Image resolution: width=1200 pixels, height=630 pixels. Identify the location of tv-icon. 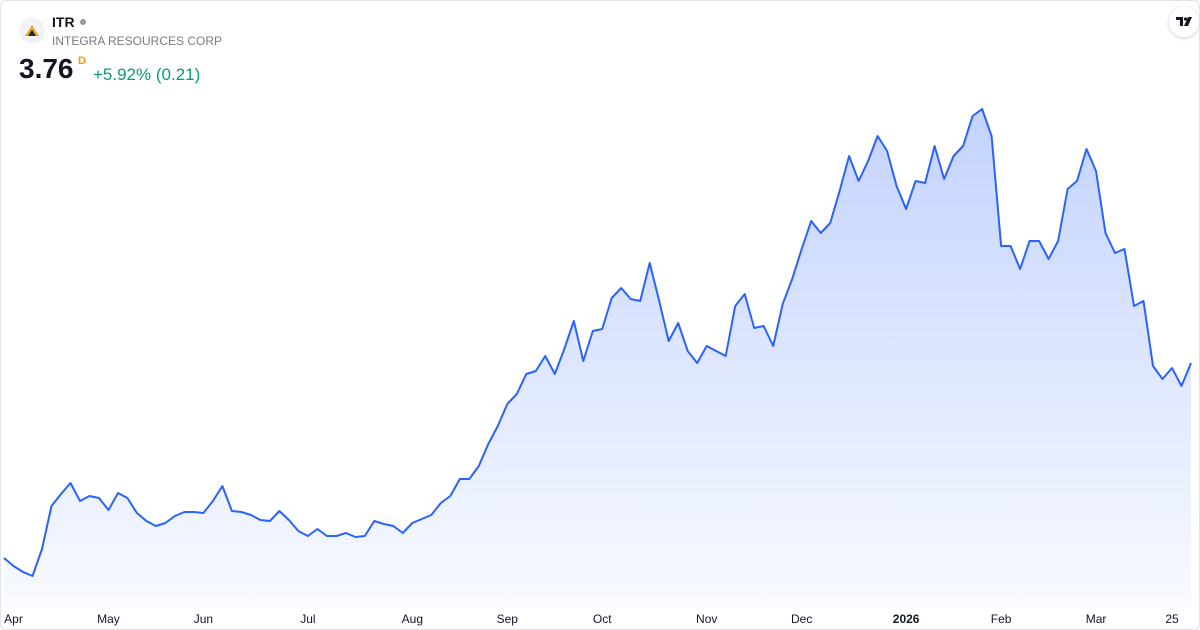
(1184, 21).